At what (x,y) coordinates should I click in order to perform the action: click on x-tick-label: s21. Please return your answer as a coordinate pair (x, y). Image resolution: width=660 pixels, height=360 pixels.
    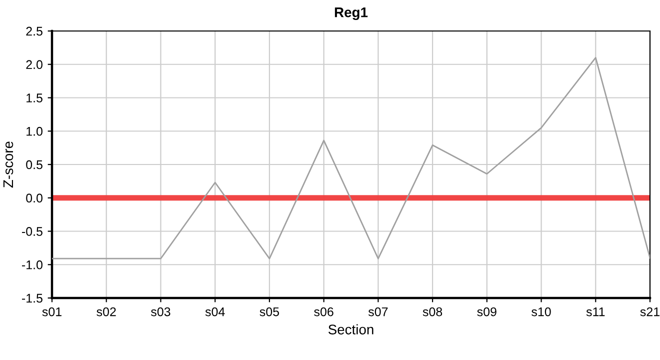
    Looking at the image, I should click on (650, 311).